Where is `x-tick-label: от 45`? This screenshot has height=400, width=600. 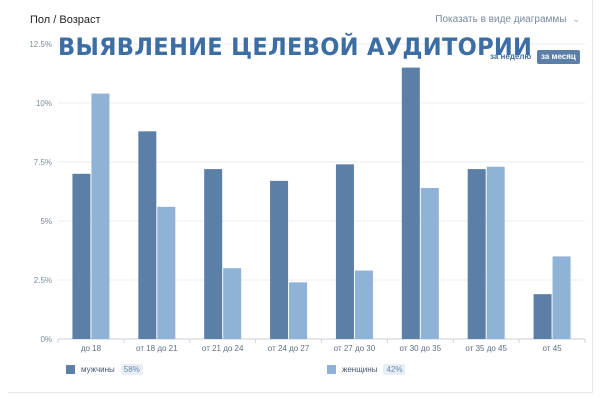 x-tick-label: от 45 is located at coordinates (553, 348).